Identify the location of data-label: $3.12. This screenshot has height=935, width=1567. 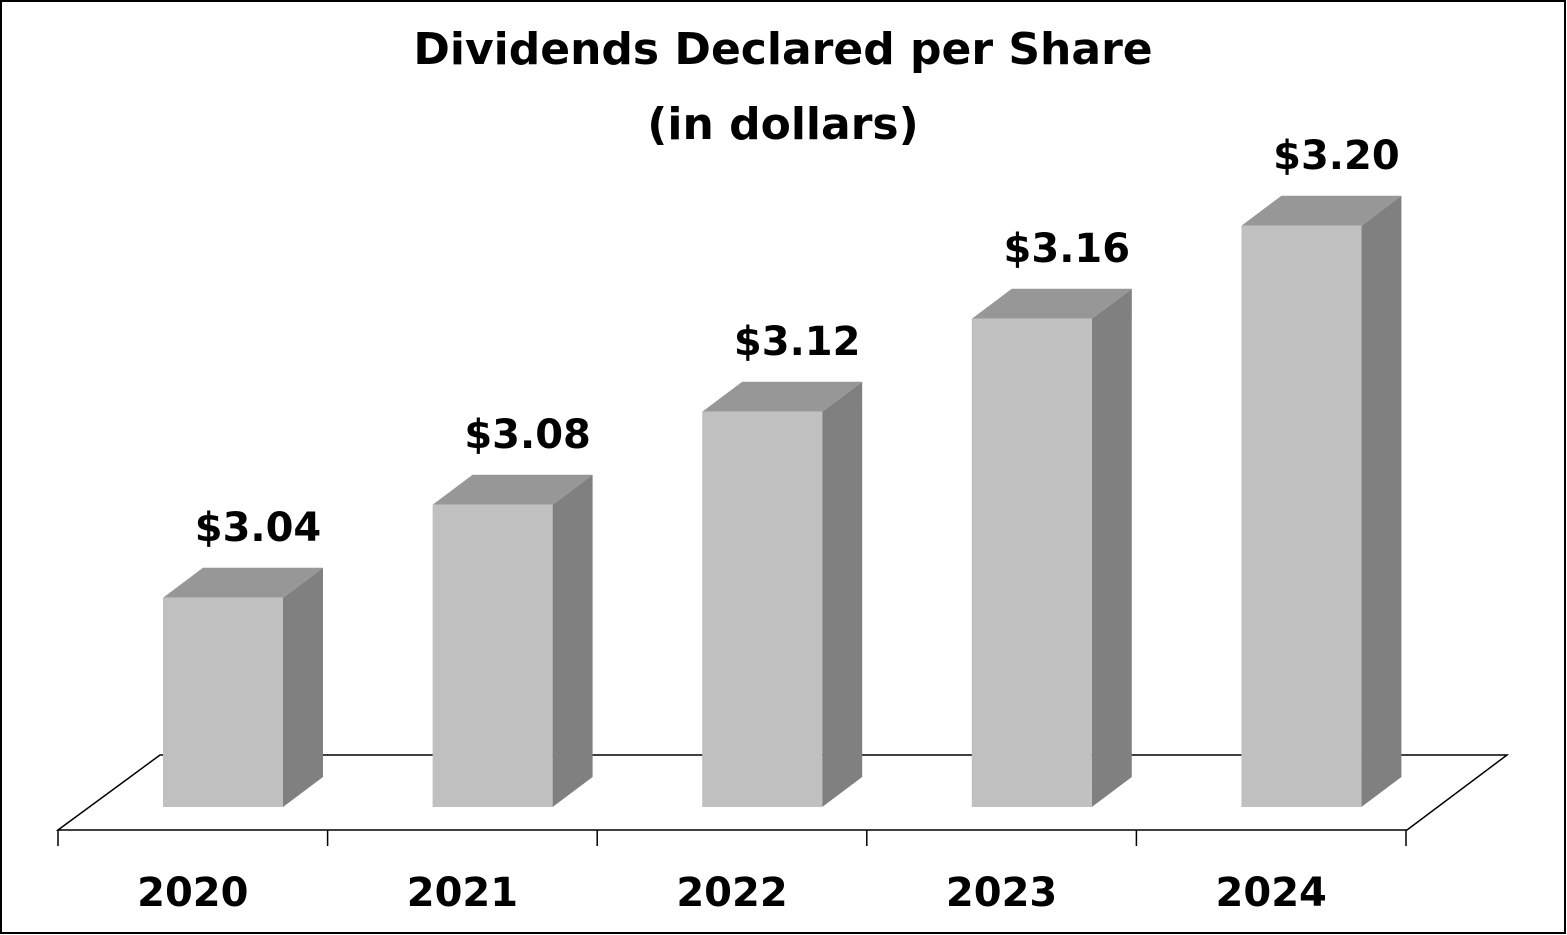
(797, 342).